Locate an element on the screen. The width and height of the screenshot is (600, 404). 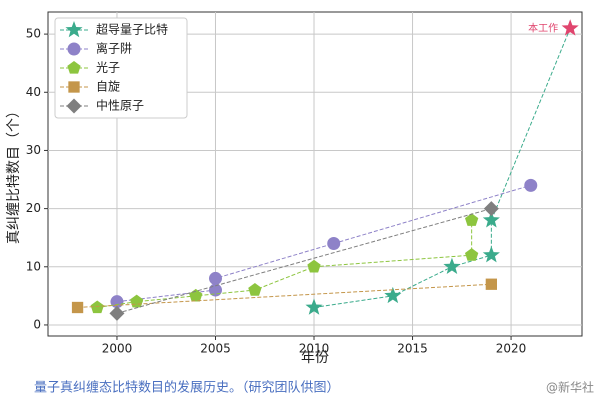
watermark: @新华社 is located at coordinates (570, 387).